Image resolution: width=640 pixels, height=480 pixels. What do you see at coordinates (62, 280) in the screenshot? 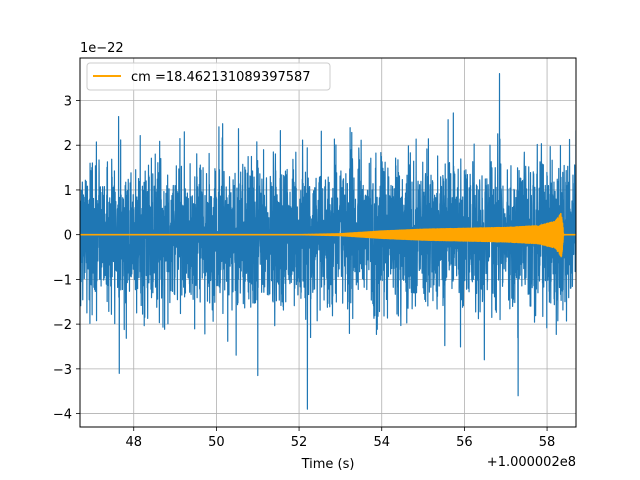
I see `y-tick-label: −1` at bounding box center [62, 280].